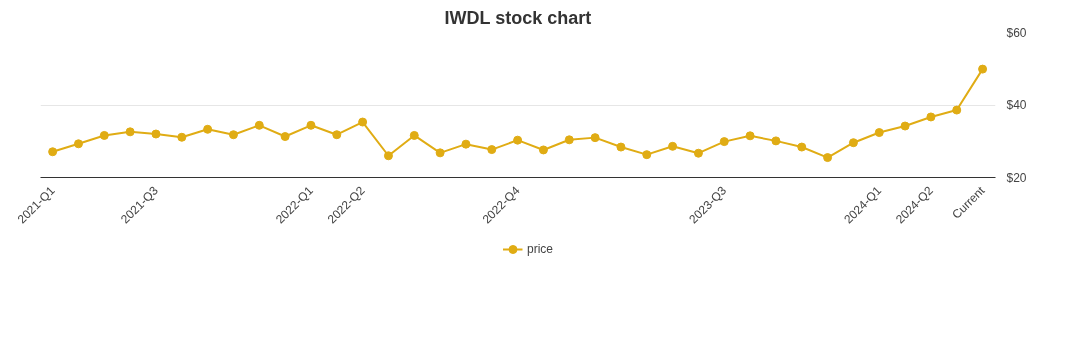 Image resolution: width=1091 pixels, height=350 pixels. What do you see at coordinates (1016, 105) in the screenshot?
I see `y-tick-label: $40` at bounding box center [1016, 105].